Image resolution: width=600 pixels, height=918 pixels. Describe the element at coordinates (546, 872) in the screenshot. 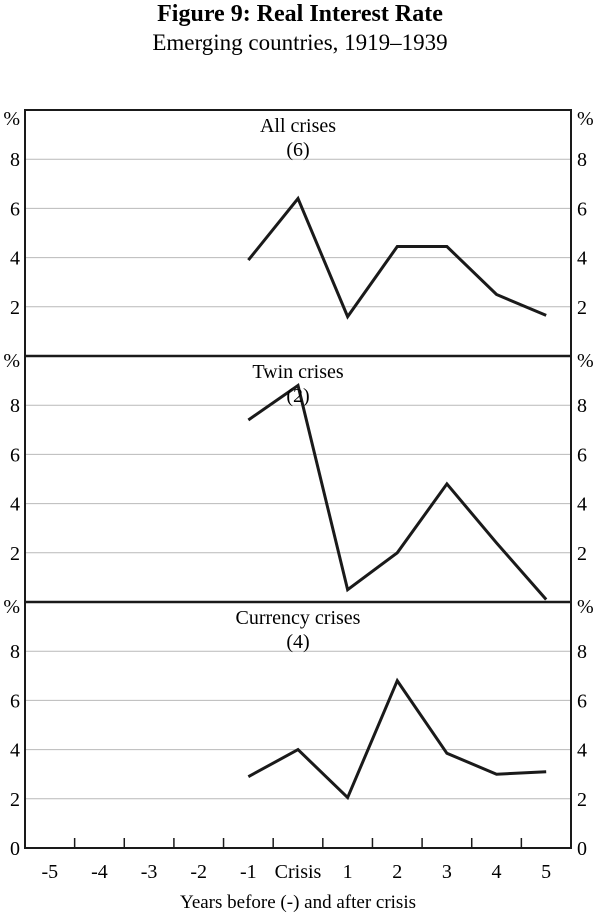

I see `x-tick-label: 5` at that location.